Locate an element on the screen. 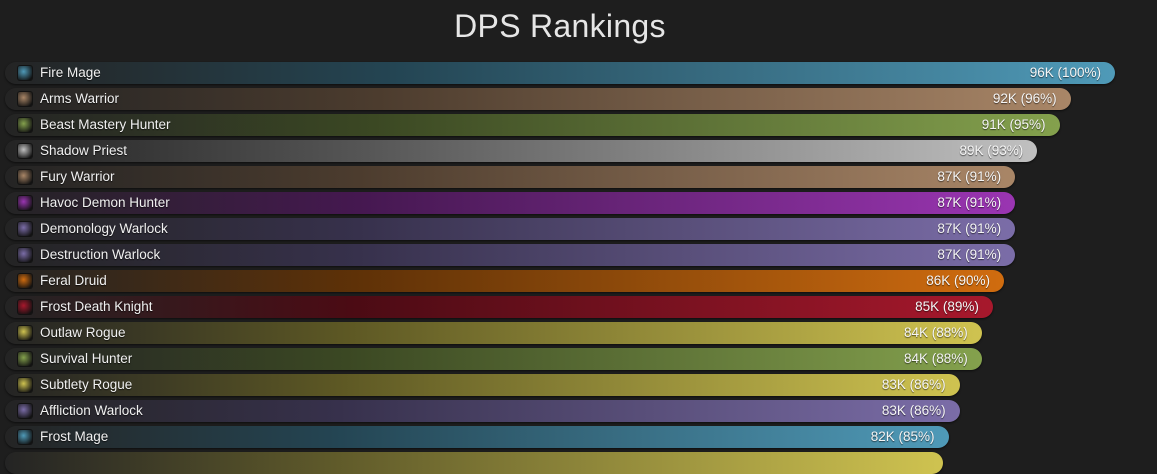 This screenshot has width=1157, height=474. bar-label: Havoc Demon Hunter is located at coordinates (105, 202).